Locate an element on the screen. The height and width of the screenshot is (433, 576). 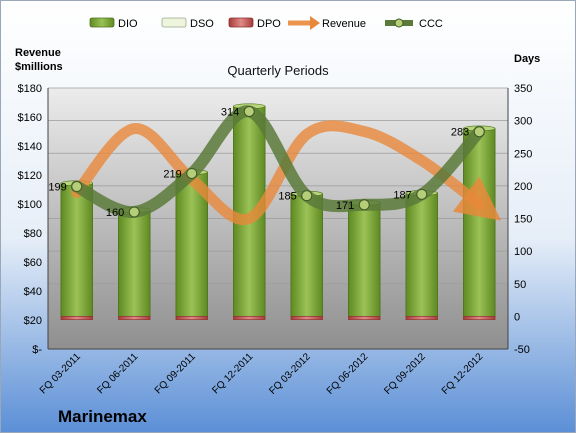
legend-item-ccc: CCC is located at coordinates (414, 24).